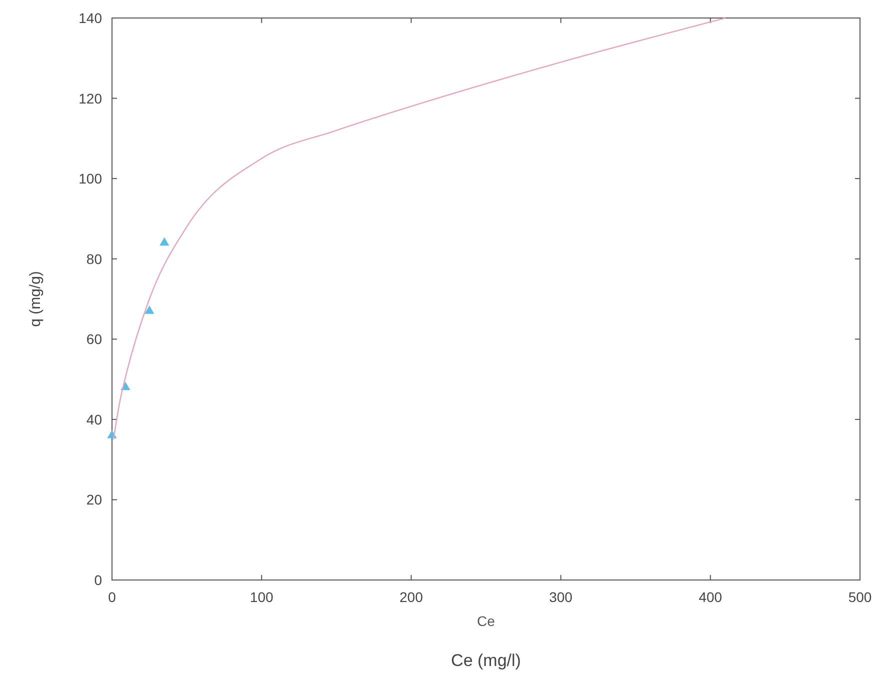  What do you see at coordinates (35, 299) in the screenshot?
I see `y-axis-title: q (mg/g)` at bounding box center [35, 299].